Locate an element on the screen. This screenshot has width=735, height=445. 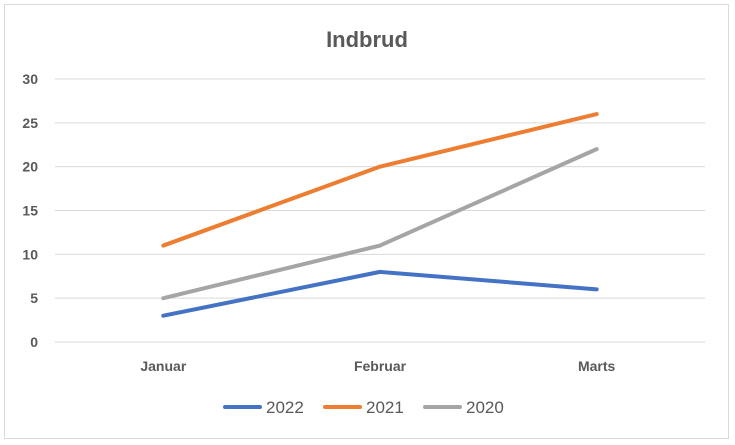
y-axis-tick-labels: 0 5 10 15 20 25 30 is located at coordinates (30, 210).